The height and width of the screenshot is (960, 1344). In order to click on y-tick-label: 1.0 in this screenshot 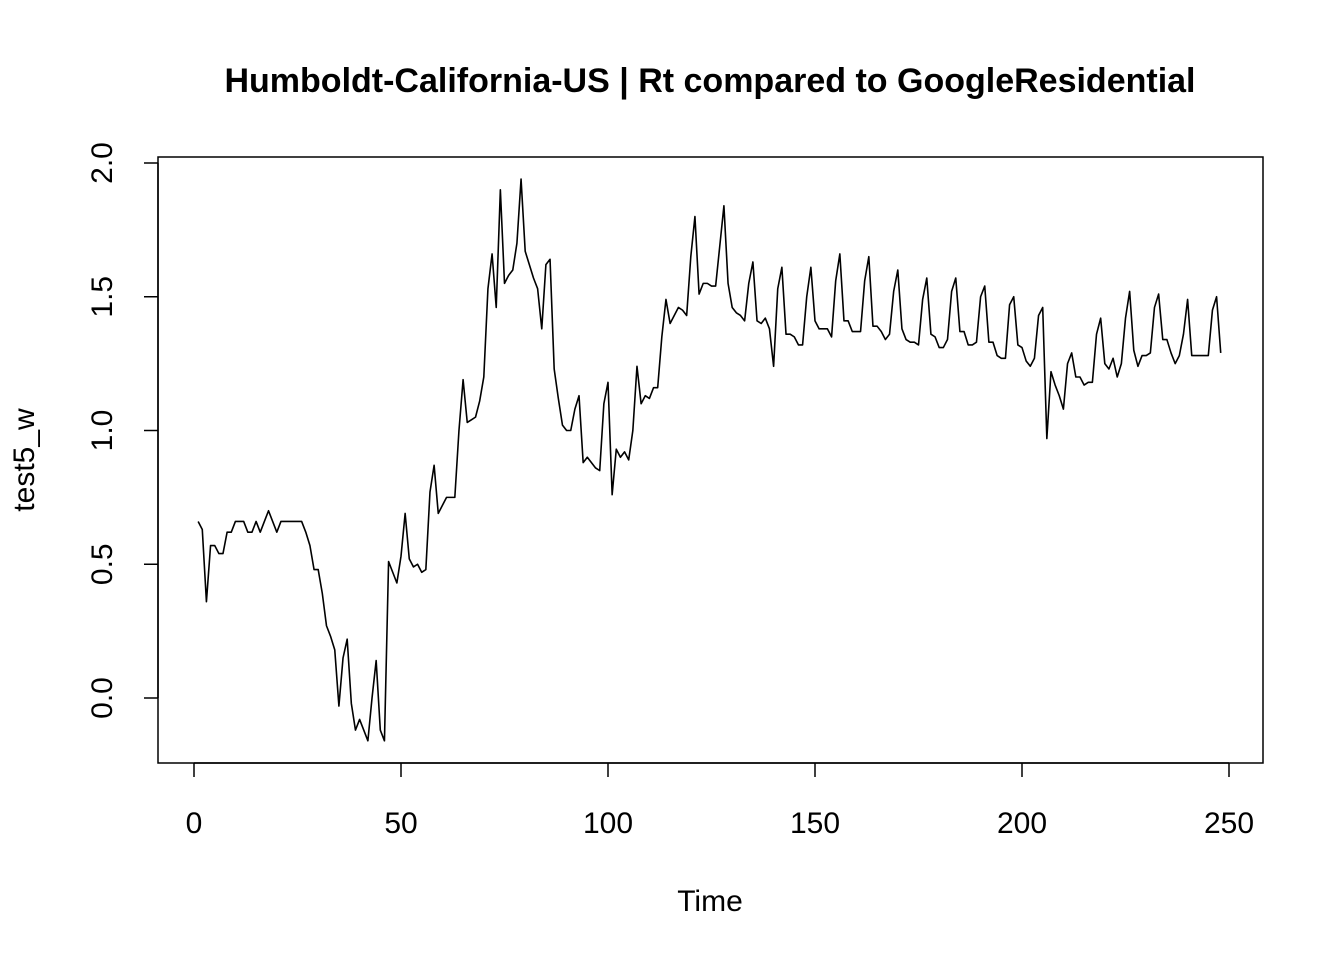, I will do `click(102, 431)`.